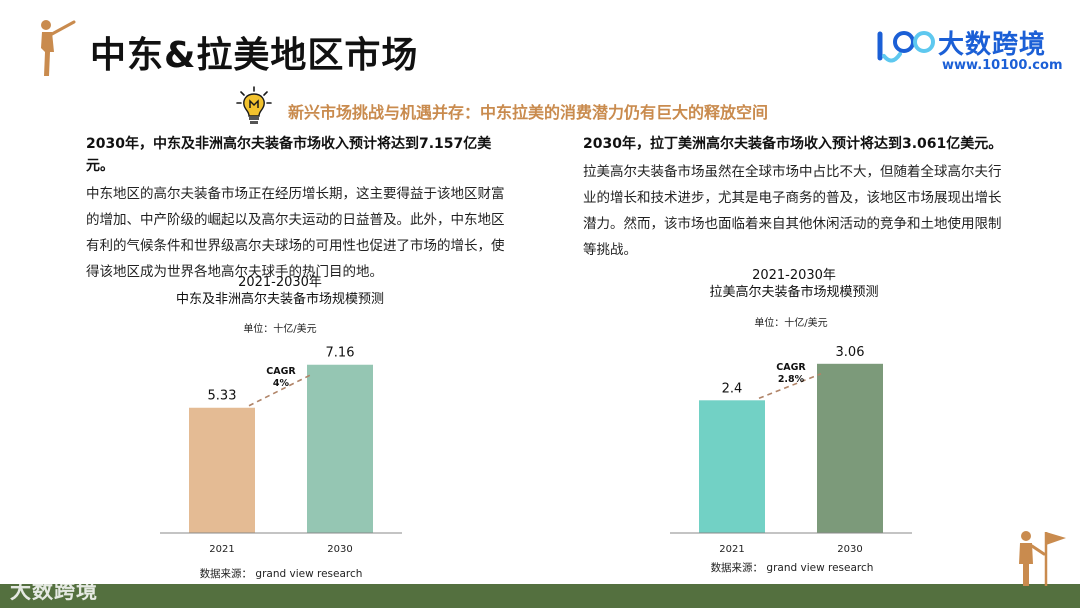 This screenshot has height=608, width=1080. I want to click on page-title: 中东&拉美地区市场, so click(254, 55).